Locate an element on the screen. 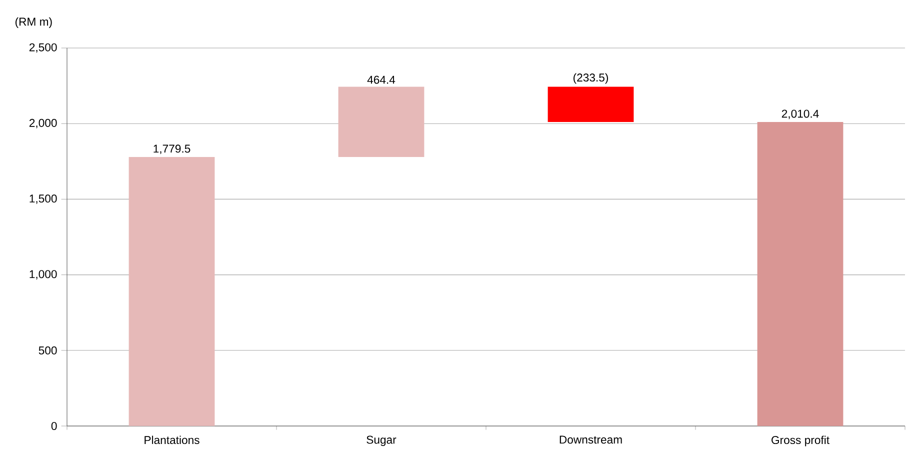  data-label: (233.5) is located at coordinates (591, 78).